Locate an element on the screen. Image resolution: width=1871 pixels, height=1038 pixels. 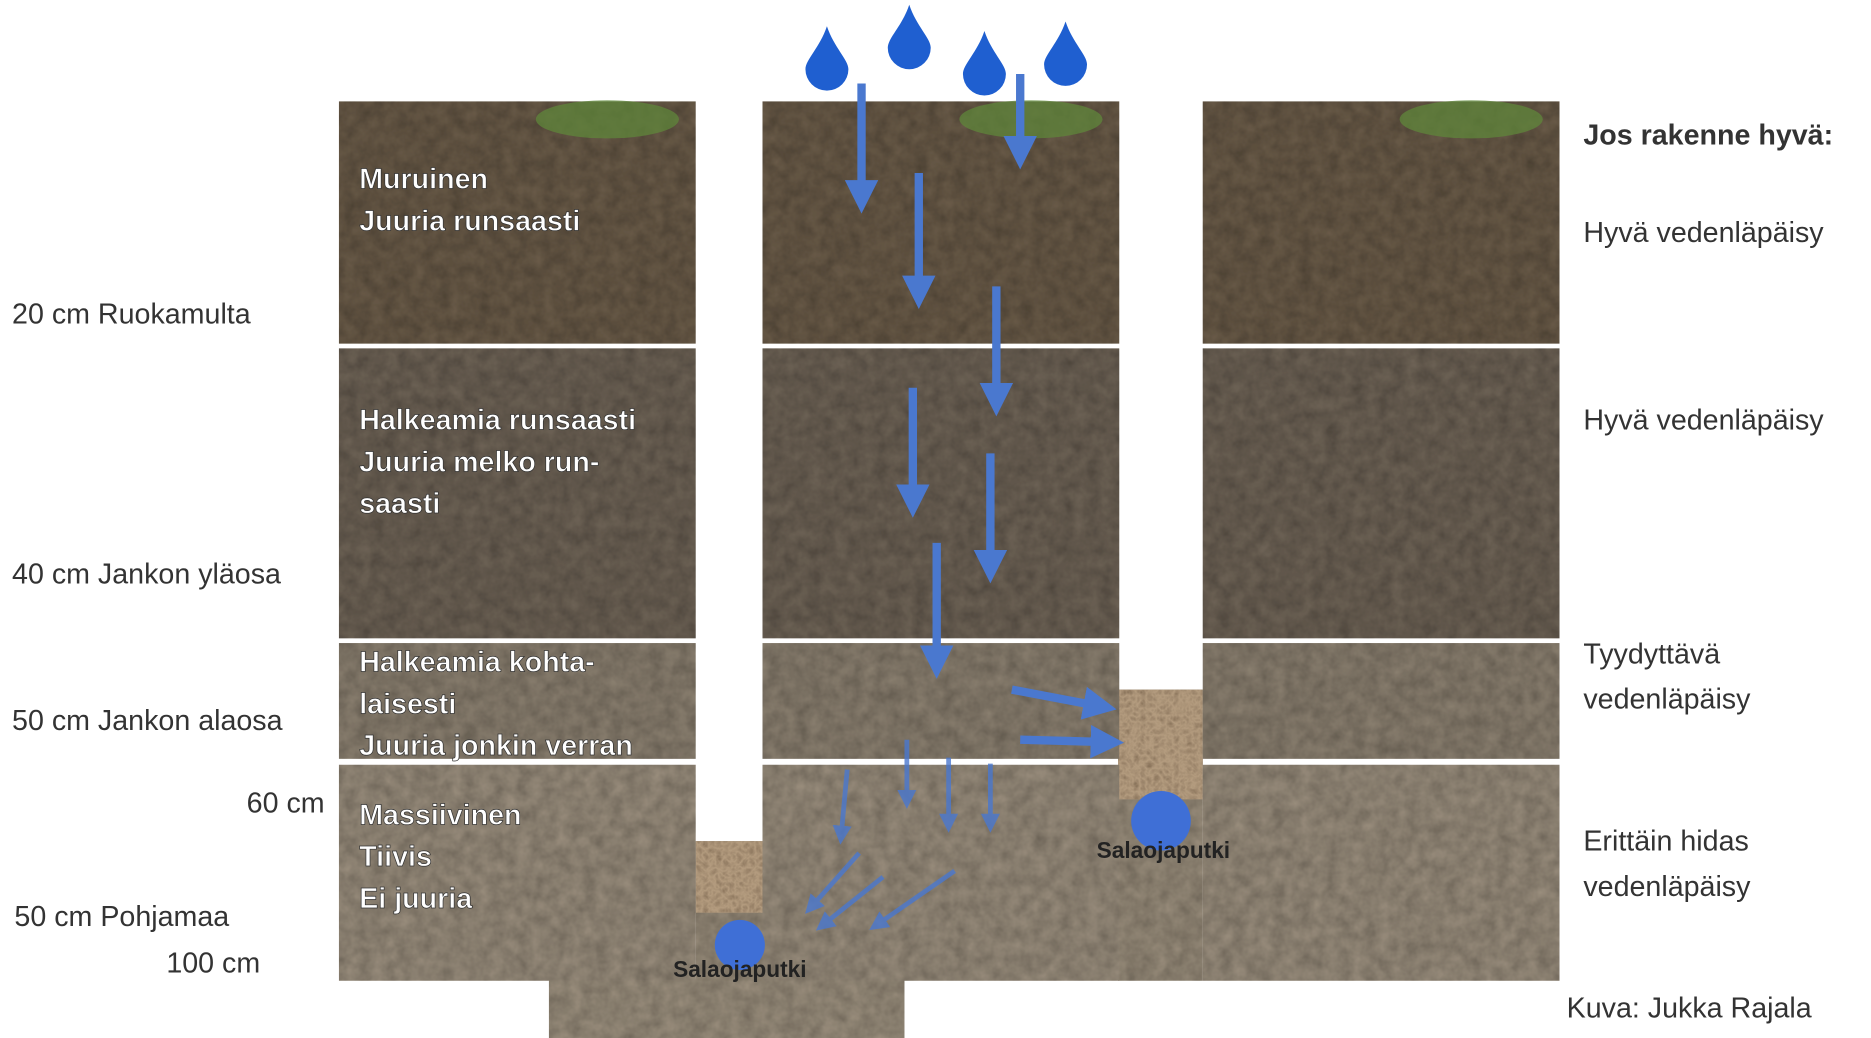
layer-note: Juuria jonkin verran is located at coordinates (496, 746).